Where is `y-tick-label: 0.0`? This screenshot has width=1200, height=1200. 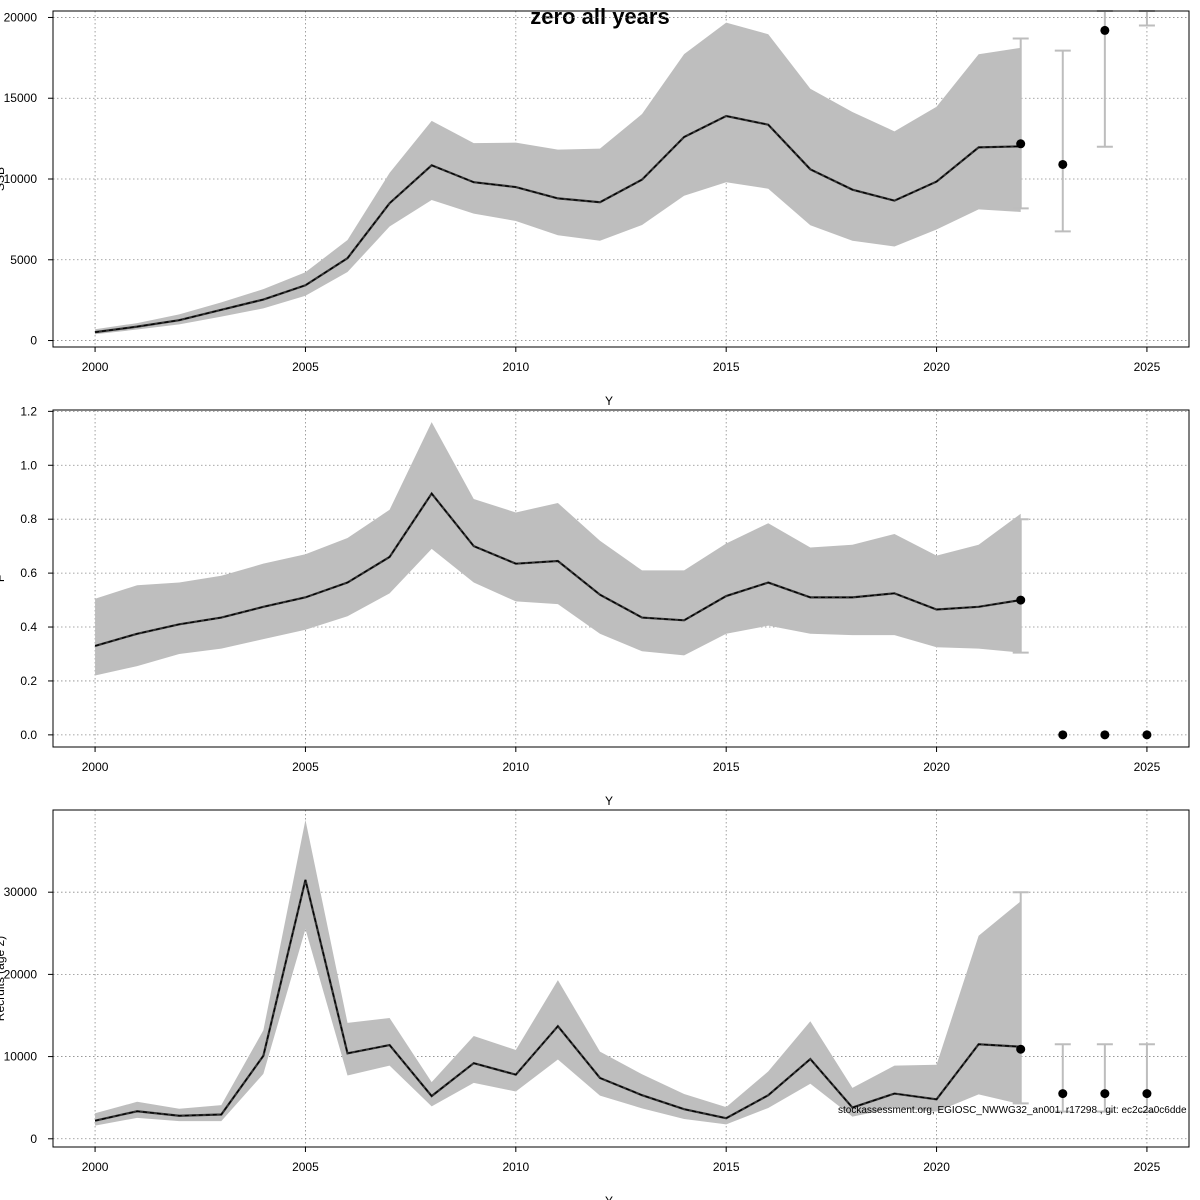
y-tick-label: 0.0 is located at coordinates (28, 735).